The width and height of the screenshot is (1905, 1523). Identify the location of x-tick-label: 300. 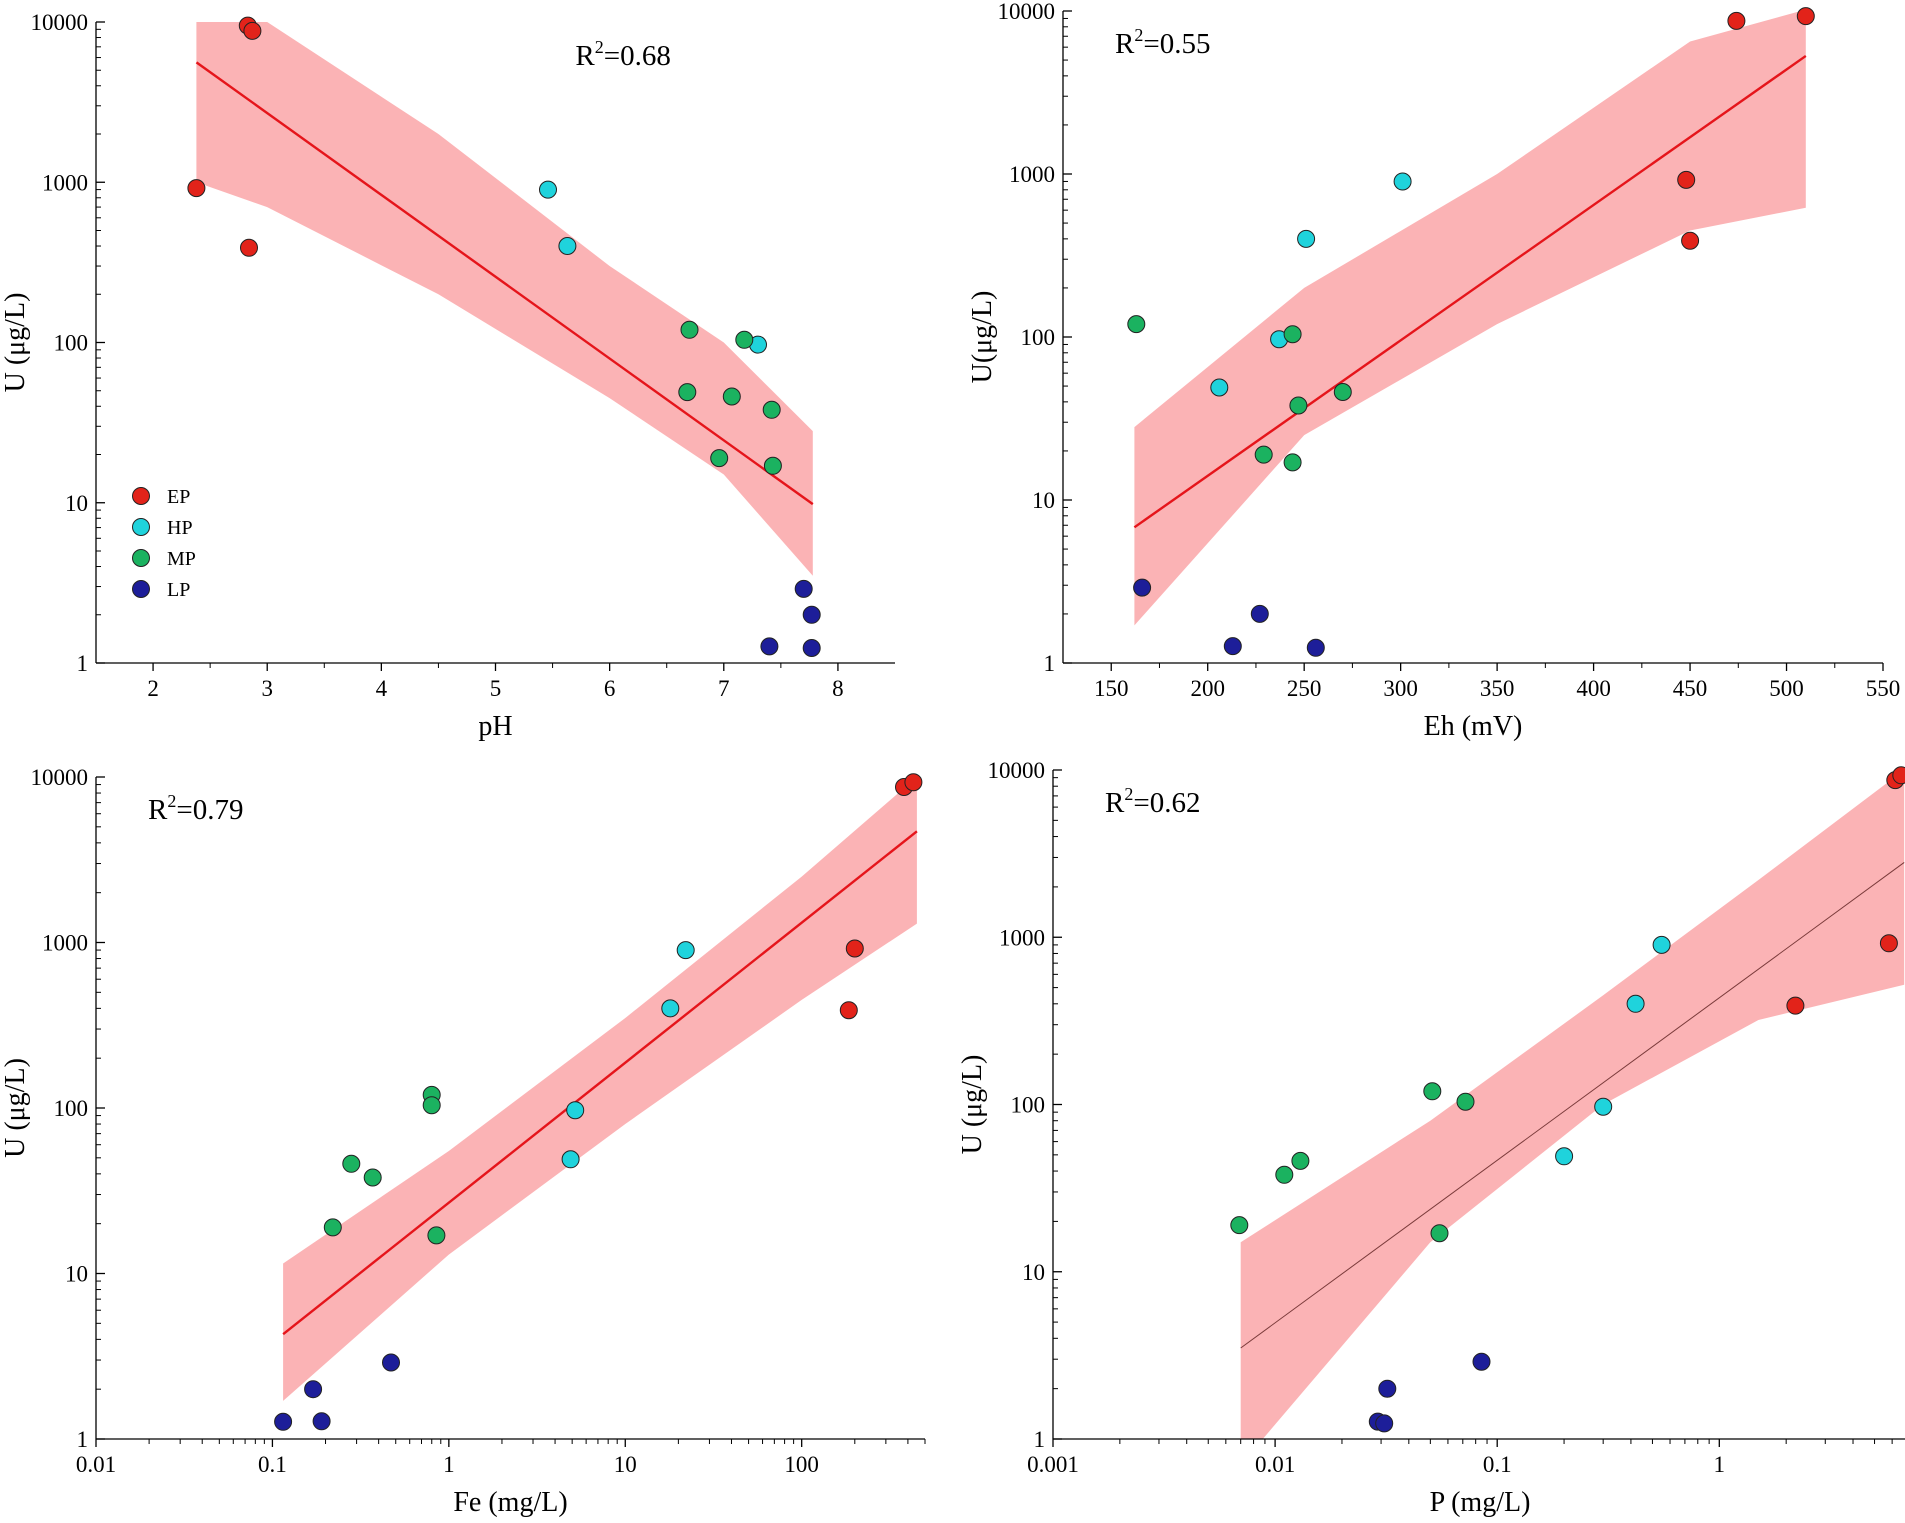
(1400, 688).